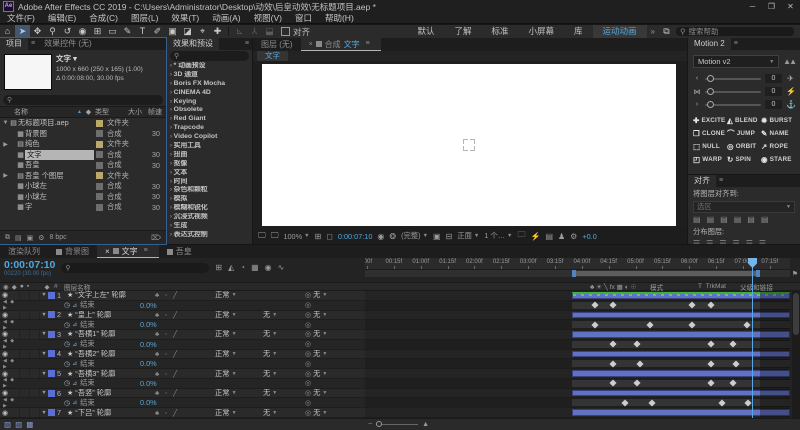 The image size is (800, 430). Describe the element at coordinates (29, 207) in the screenshot. I see `project-item-name: 字` at that location.